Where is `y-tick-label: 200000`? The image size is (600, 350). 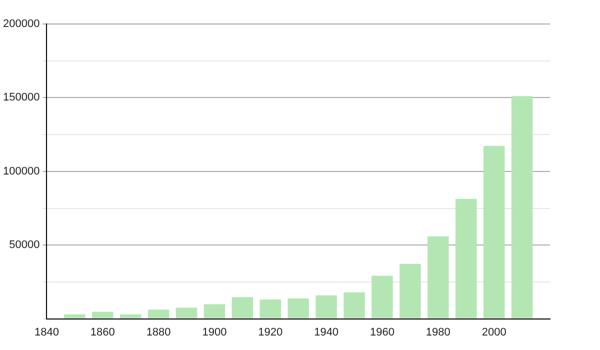 y-tick-label: 200000 is located at coordinates (21, 24).